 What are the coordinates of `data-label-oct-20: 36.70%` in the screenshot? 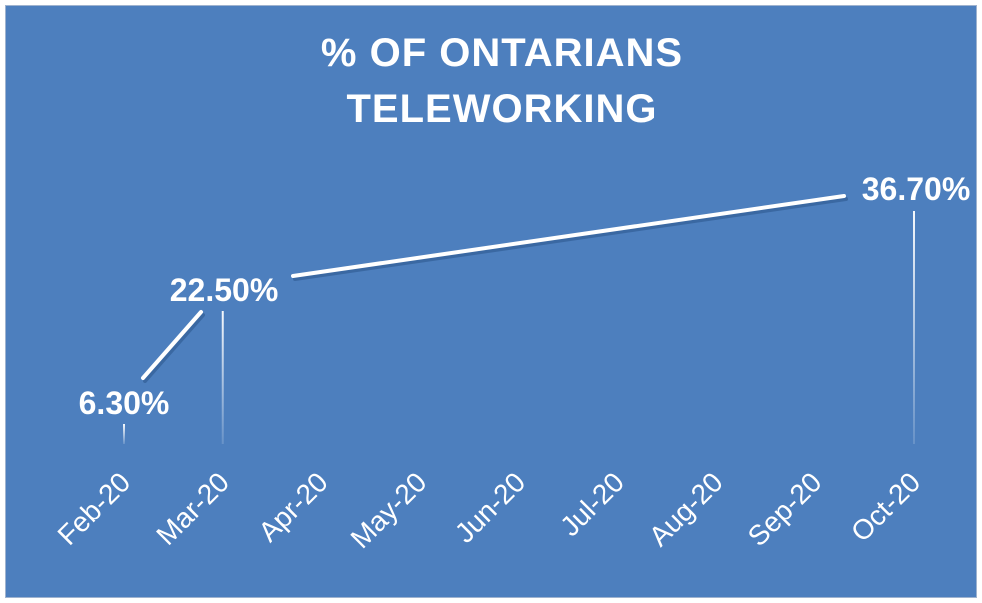 It's located at (916, 189).